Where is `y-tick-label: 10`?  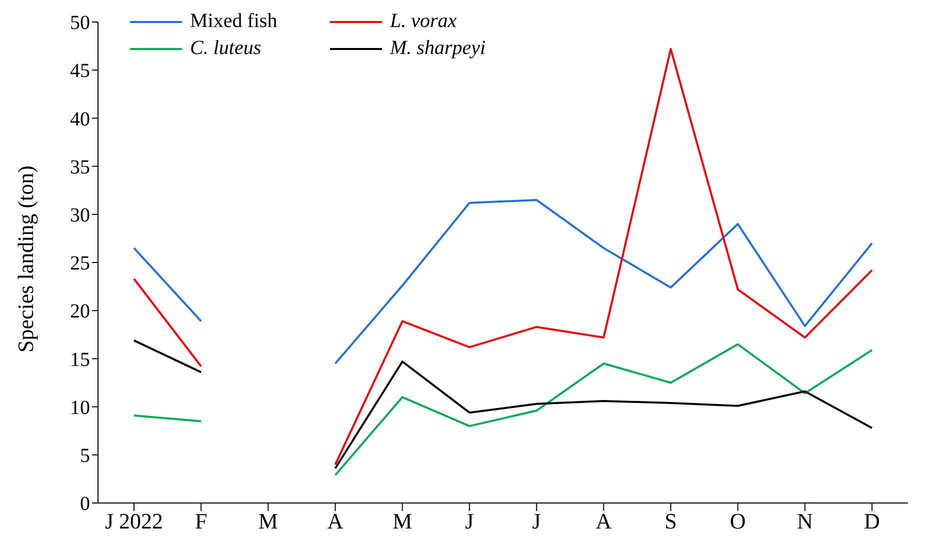 y-tick-label: 10 is located at coordinates (80, 407).